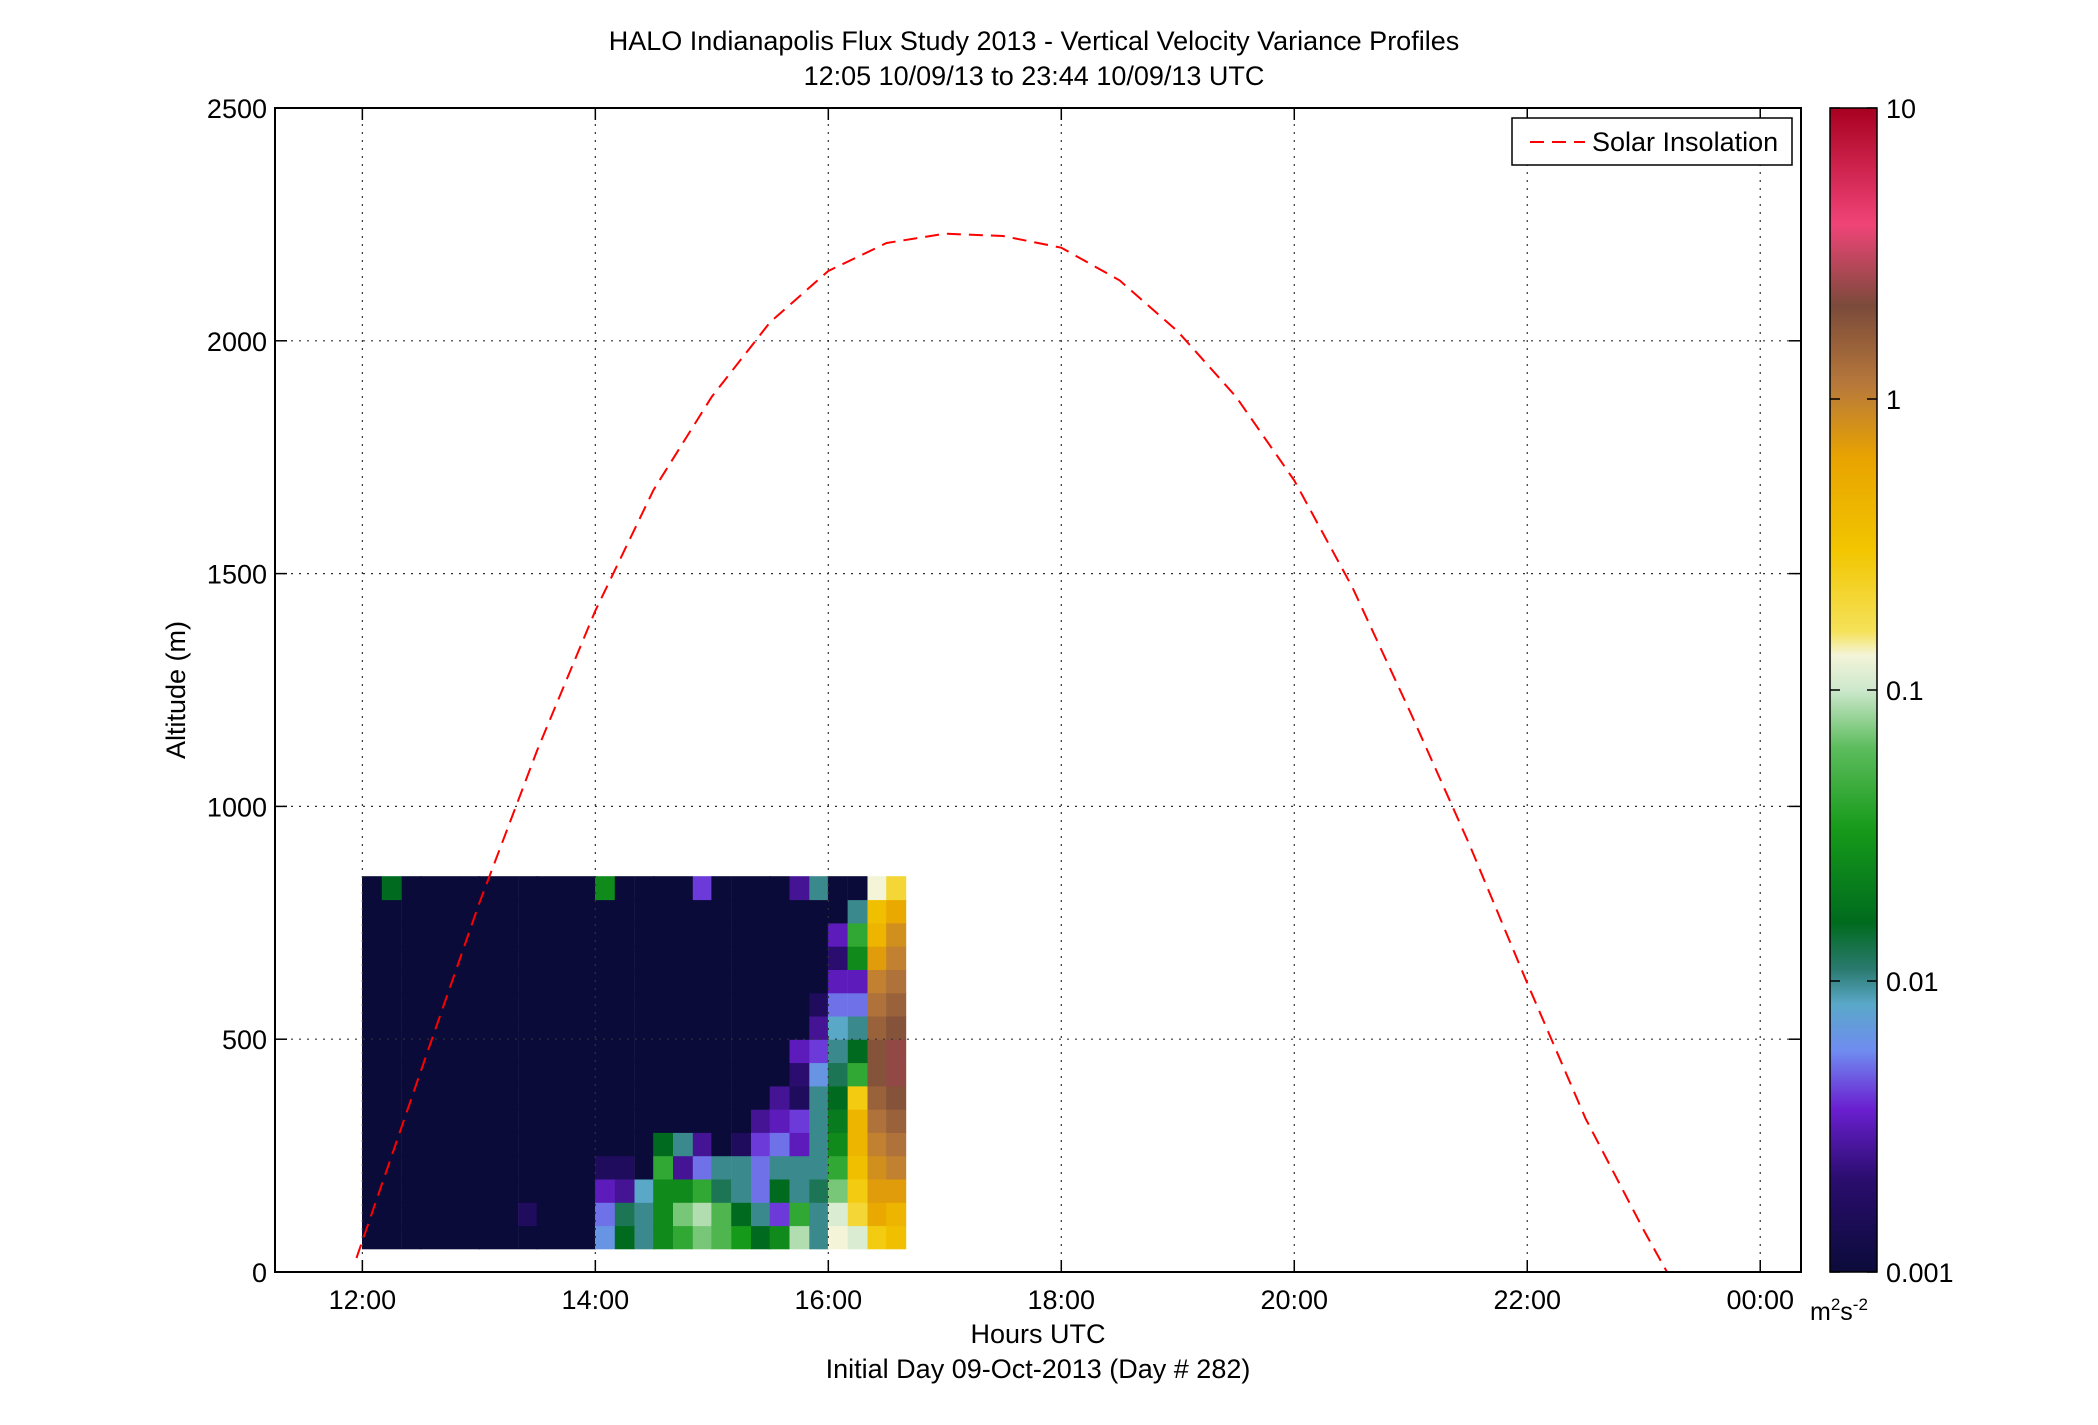 This screenshot has height=1425, width=2098. What do you see at coordinates (1294, 1300) in the screenshot?
I see `x-tick-label: 20:00` at bounding box center [1294, 1300].